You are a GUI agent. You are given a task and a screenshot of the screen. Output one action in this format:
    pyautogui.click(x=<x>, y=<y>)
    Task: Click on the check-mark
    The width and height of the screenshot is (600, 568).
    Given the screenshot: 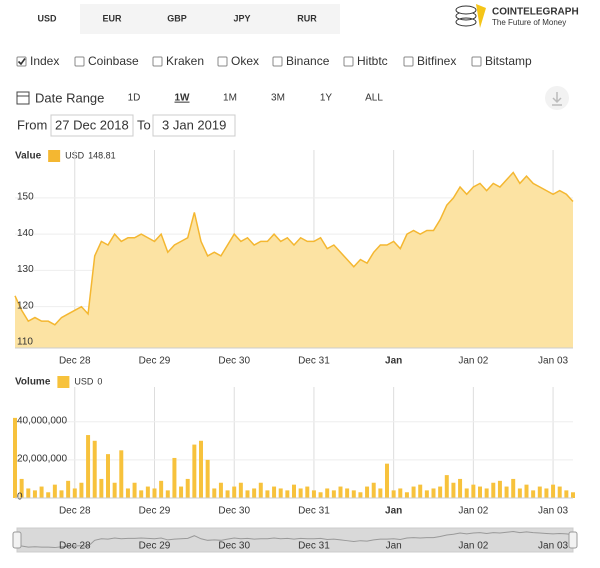 What is the action you would take?
    pyautogui.click(x=21, y=62)
    